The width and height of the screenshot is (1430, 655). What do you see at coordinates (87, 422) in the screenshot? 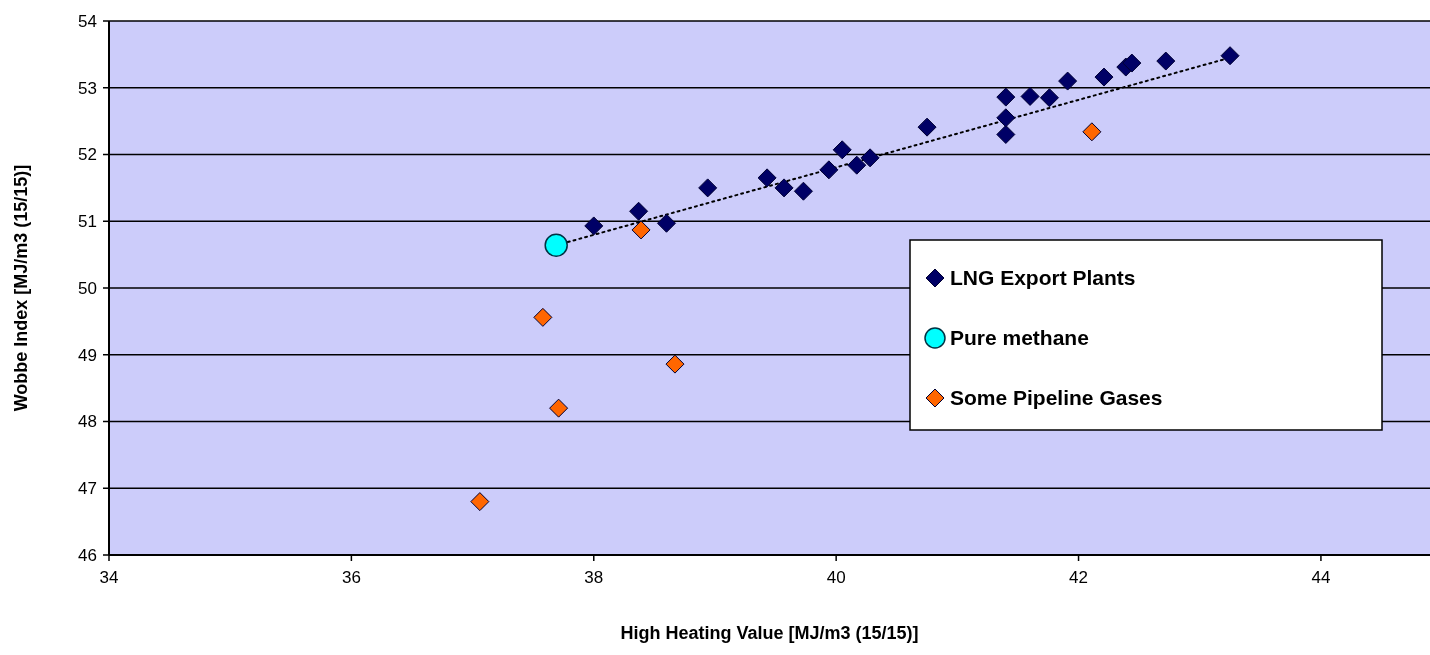
I see `y-tick-label: 48` at bounding box center [87, 422].